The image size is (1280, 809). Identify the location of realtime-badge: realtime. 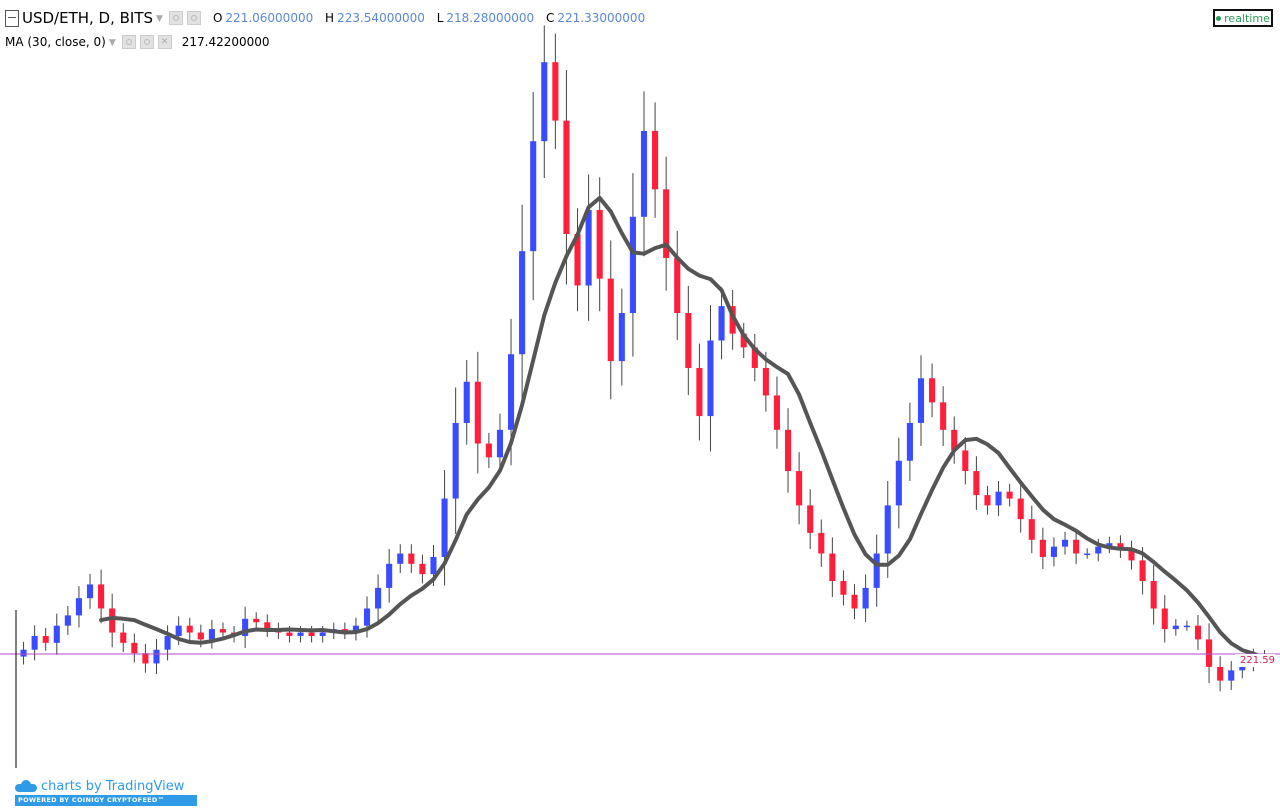
(1243, 18).